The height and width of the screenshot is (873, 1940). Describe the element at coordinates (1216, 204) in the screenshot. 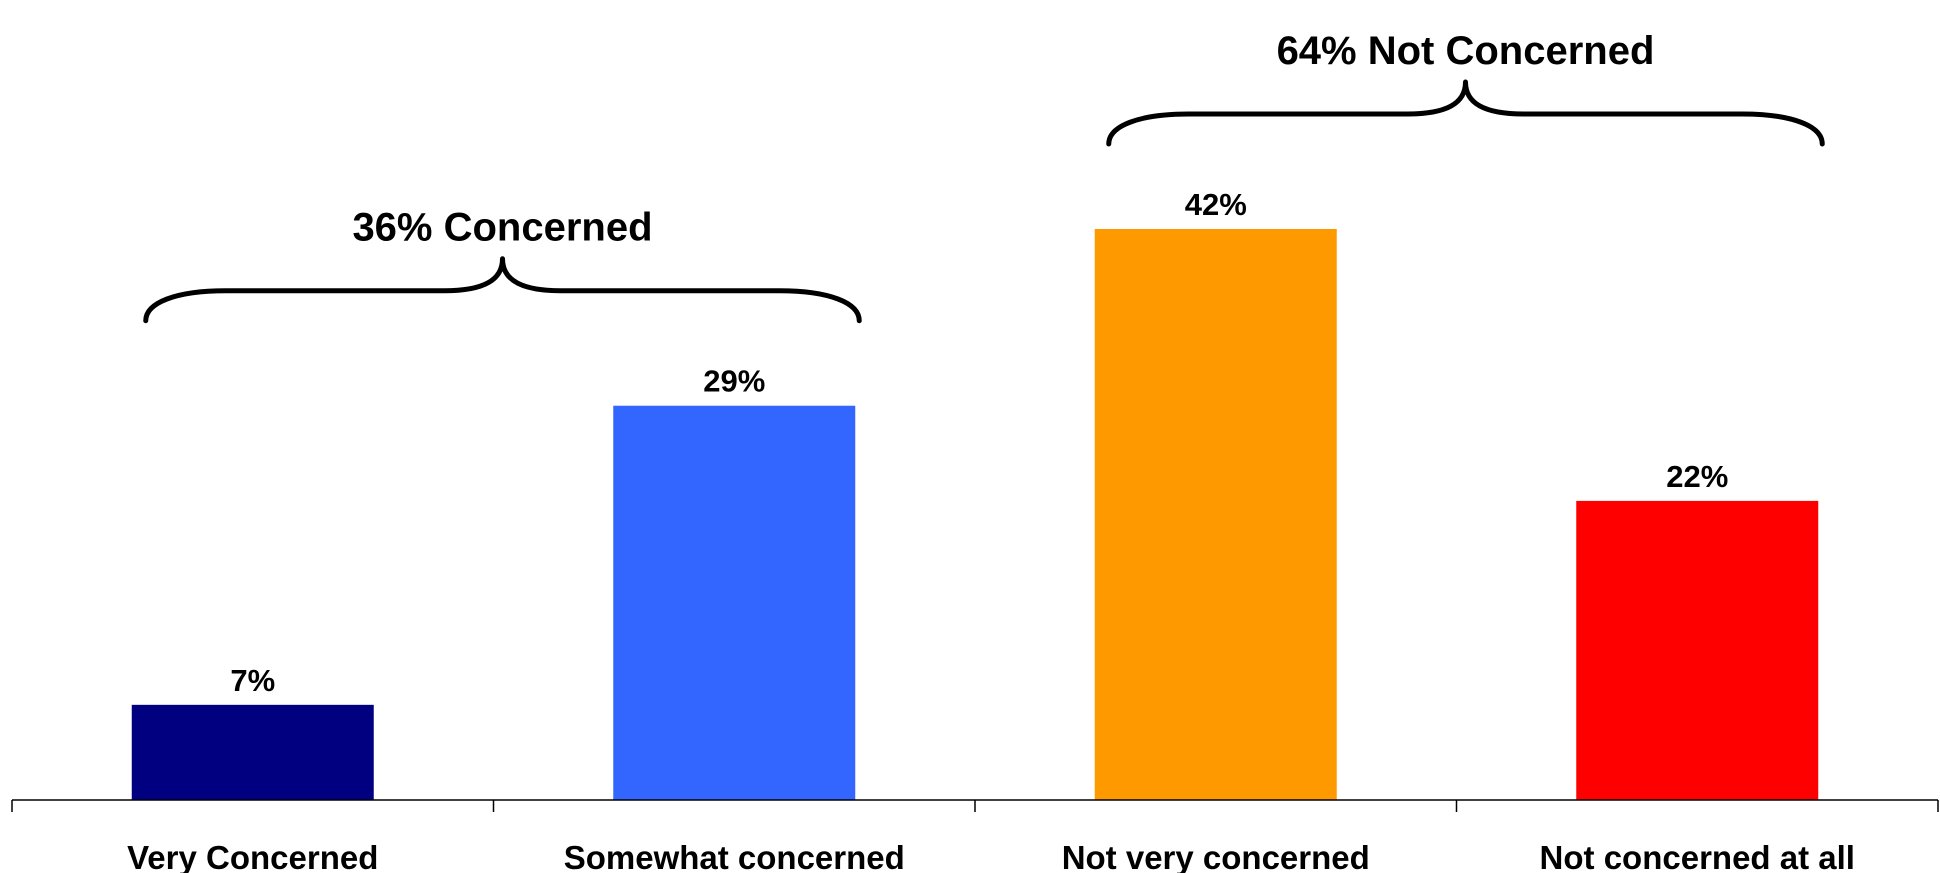

I see `data-label-2: 42%` at that location.